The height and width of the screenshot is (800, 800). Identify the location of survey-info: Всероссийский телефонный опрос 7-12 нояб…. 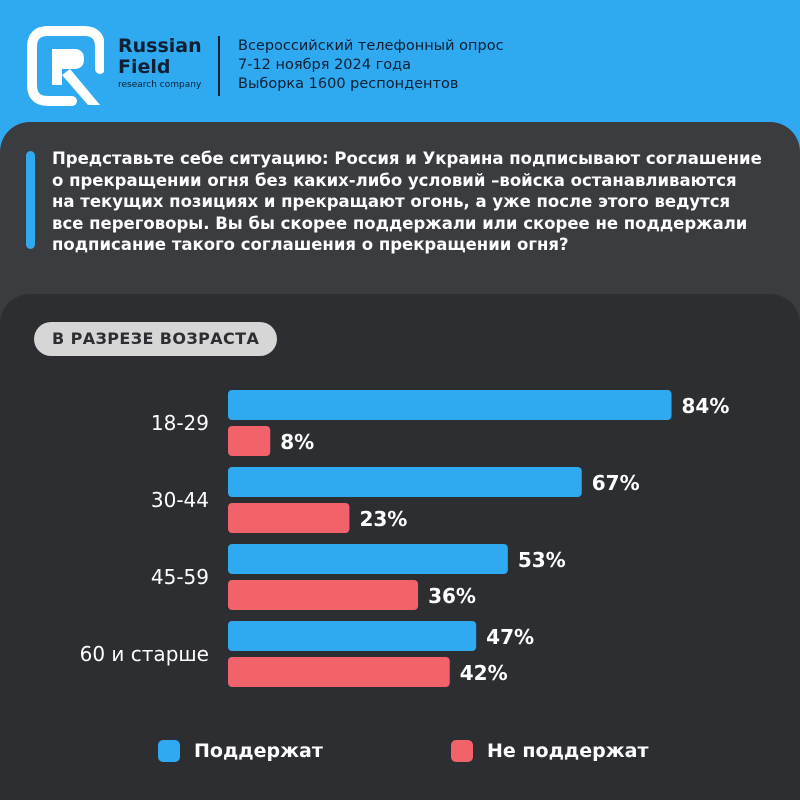
(371, 65).